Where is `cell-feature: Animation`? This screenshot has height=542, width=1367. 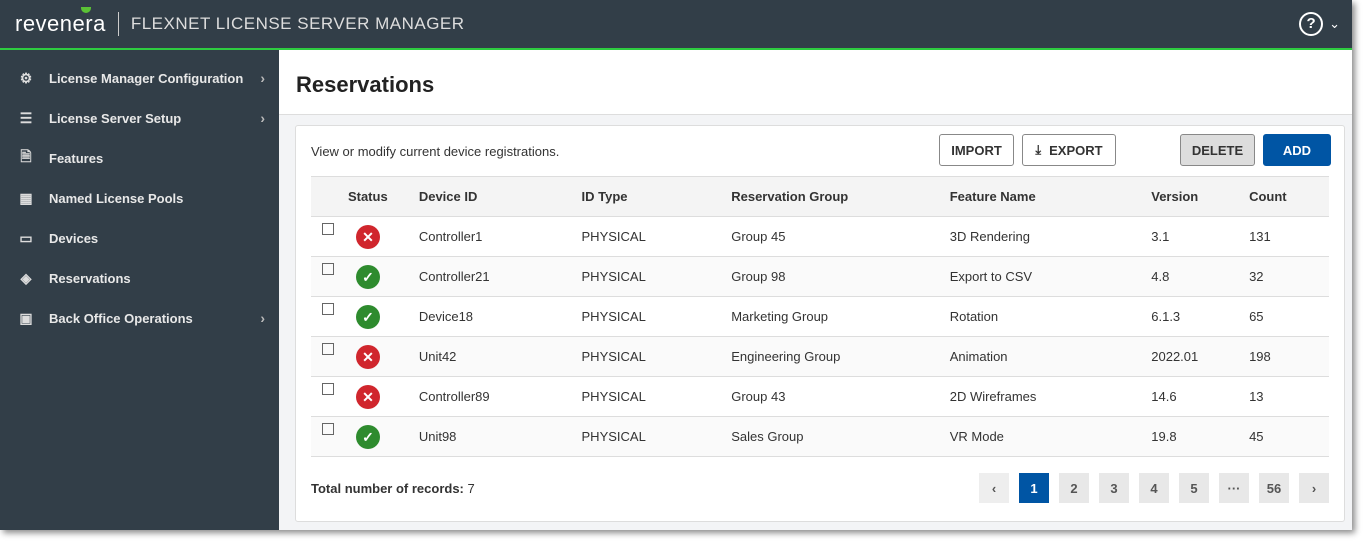
cell-feature: Animation is located at coordinates (1050, 356).